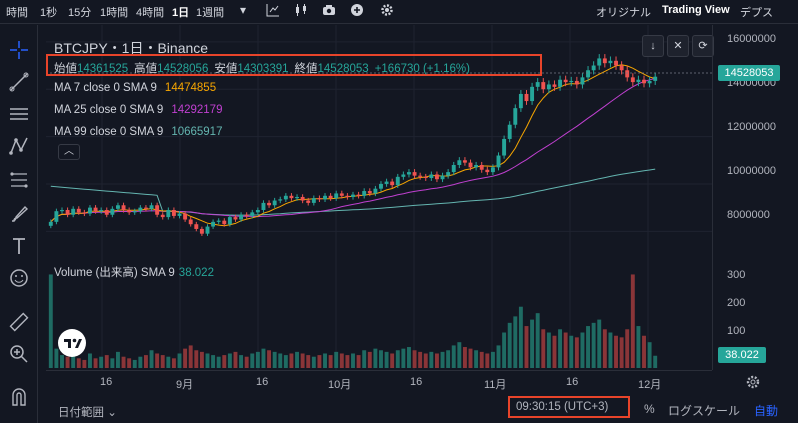  What do you see at coordinates (704, 411) in the screenshot?
I see `log-scale-button: ログスケール` at bounding box center [704, 411].